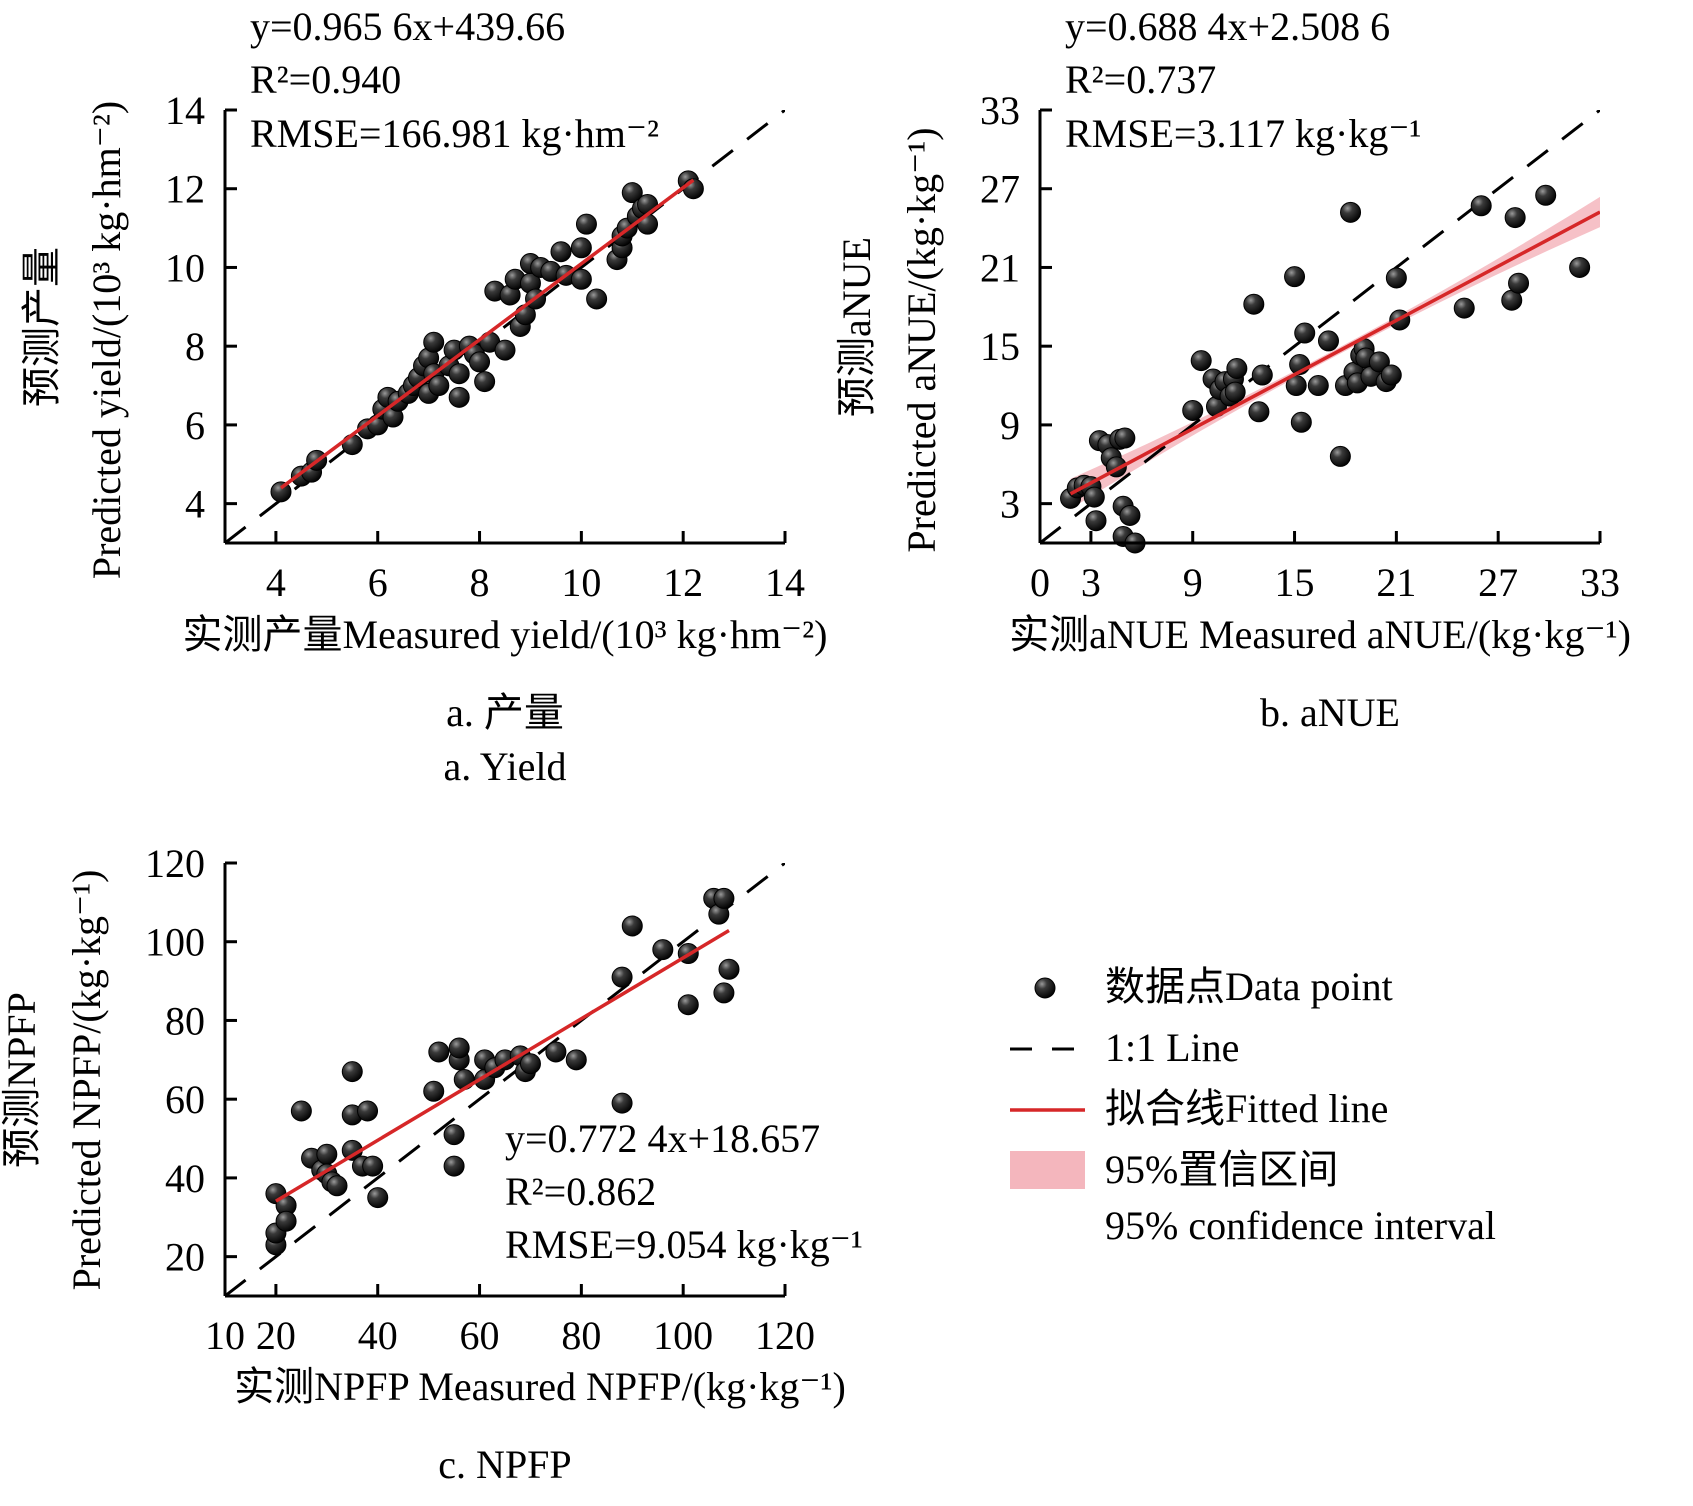  Describe the element at coordinates (662, 1138) in the screenshot. I see `regression-equation: y=0.772 4x+18.657` at that location.